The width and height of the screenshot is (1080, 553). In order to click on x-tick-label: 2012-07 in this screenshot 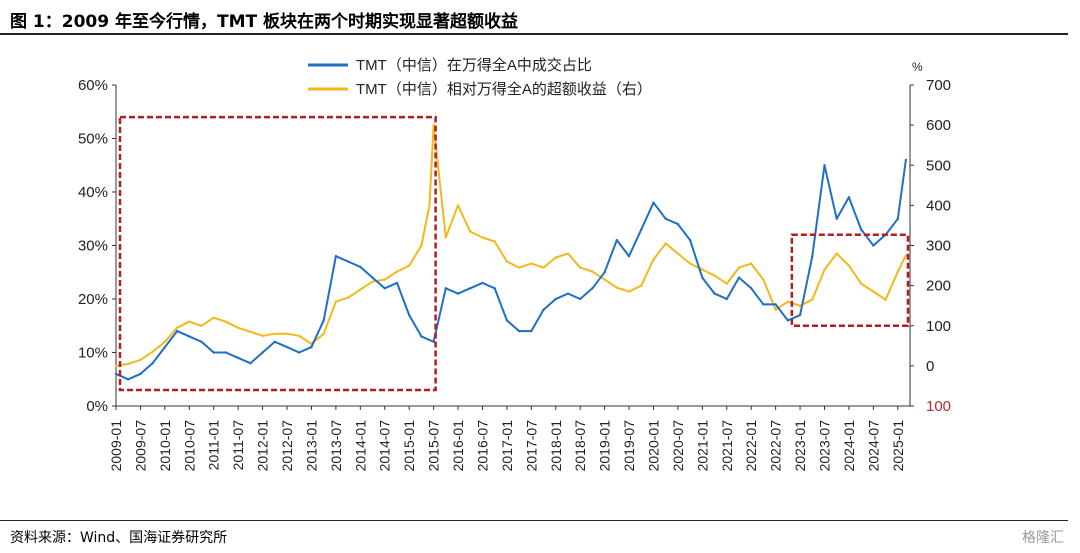, I will do `click(287, 446)`.